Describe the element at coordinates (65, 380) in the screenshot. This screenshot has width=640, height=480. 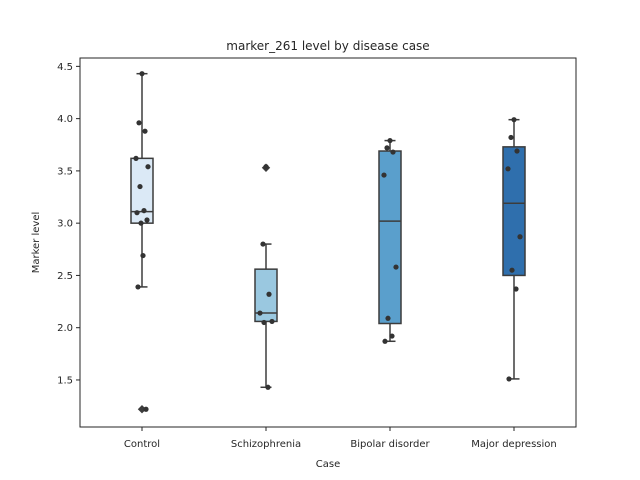
I see `y-tick-label: 1.5` at that location.